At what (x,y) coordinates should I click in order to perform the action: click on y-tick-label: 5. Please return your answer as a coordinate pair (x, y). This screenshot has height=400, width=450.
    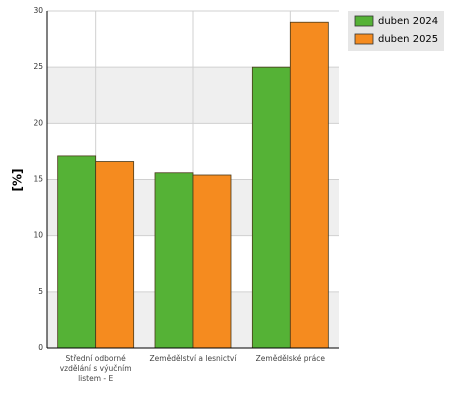
    Looking at the image, I should click on (40, 291).